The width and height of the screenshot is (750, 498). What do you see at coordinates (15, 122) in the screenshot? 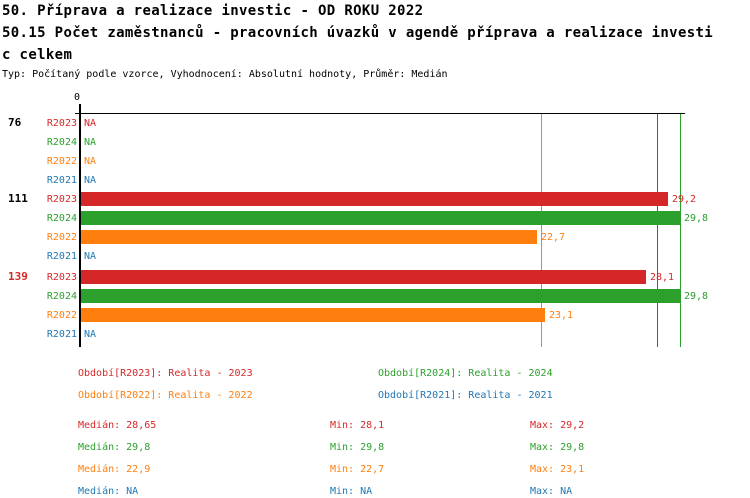
I see `group-label-76: 76` at bounding box center [15, 122].